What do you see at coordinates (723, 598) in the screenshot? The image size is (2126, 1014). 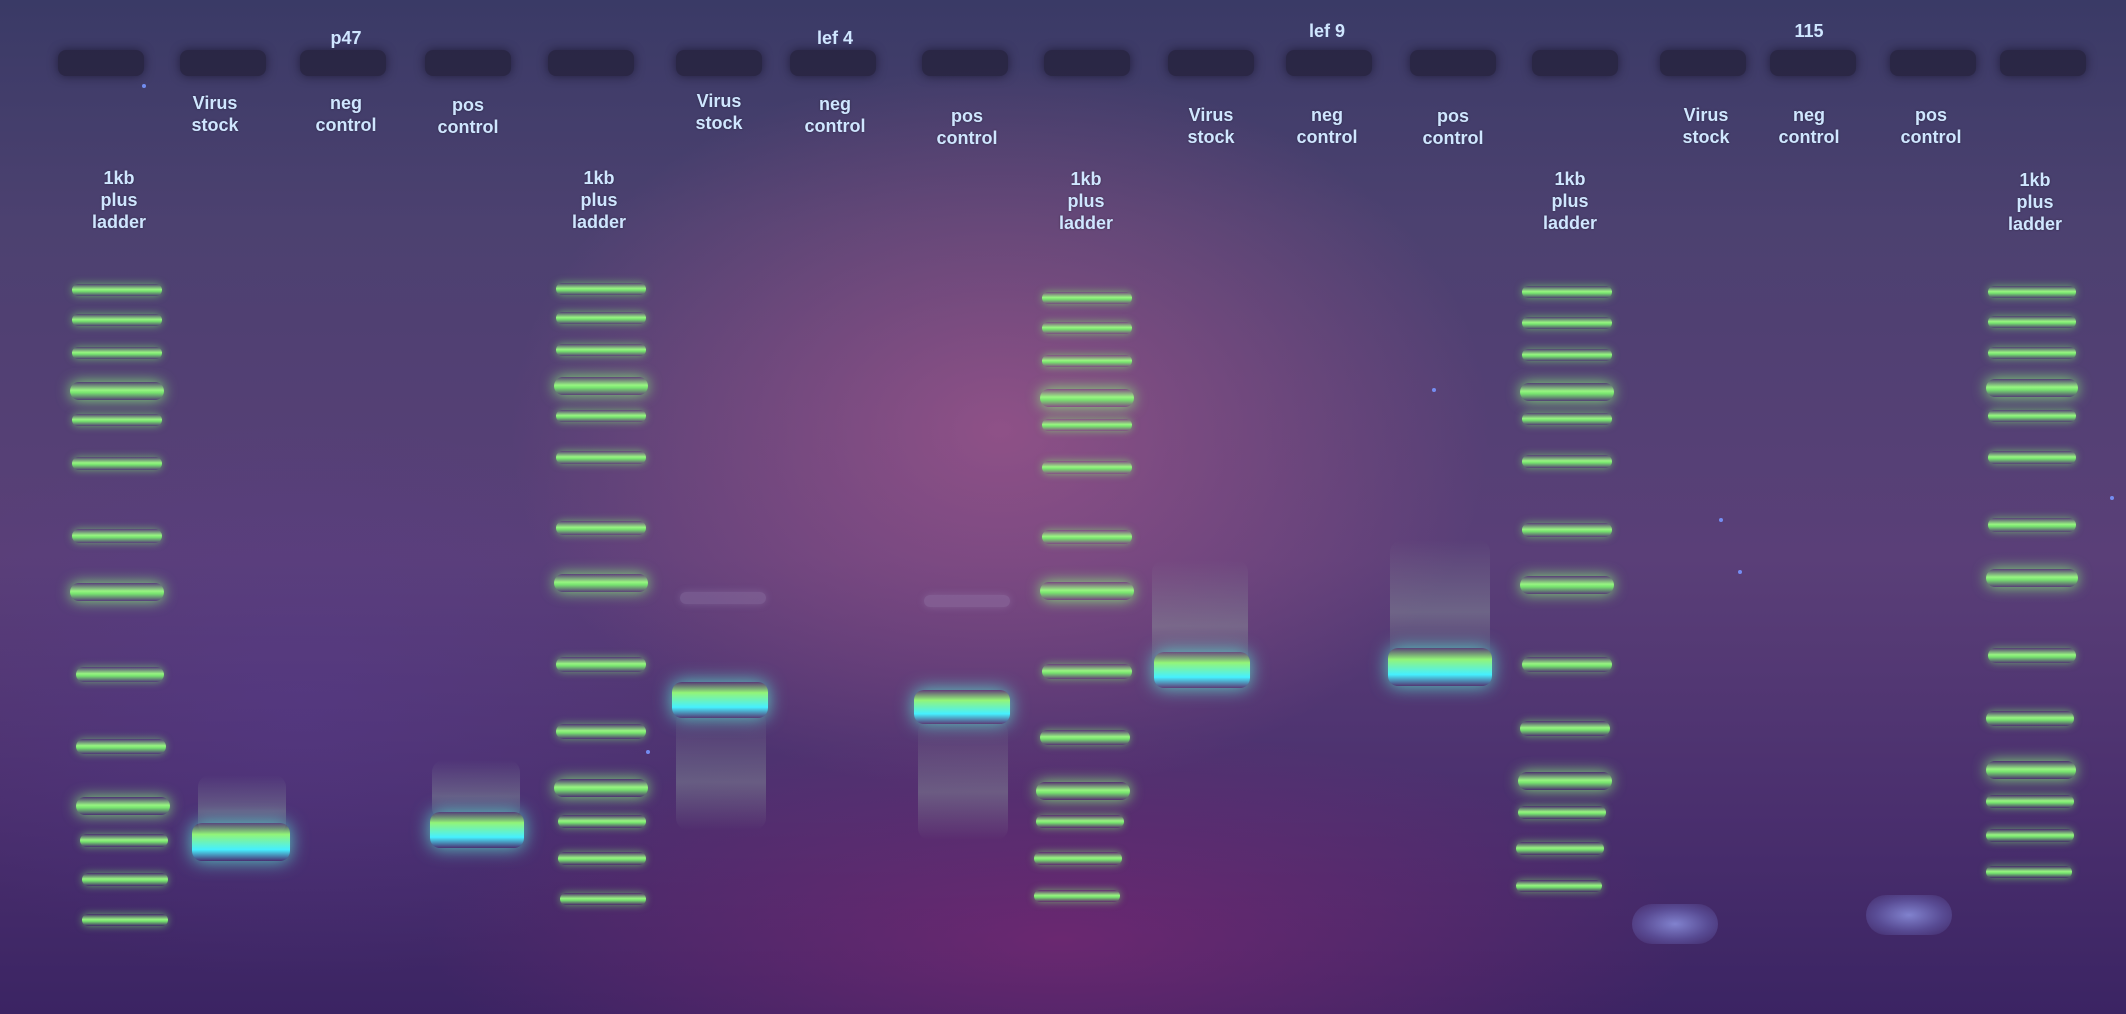 I see `faint-band` at bounding box center [723, 598].